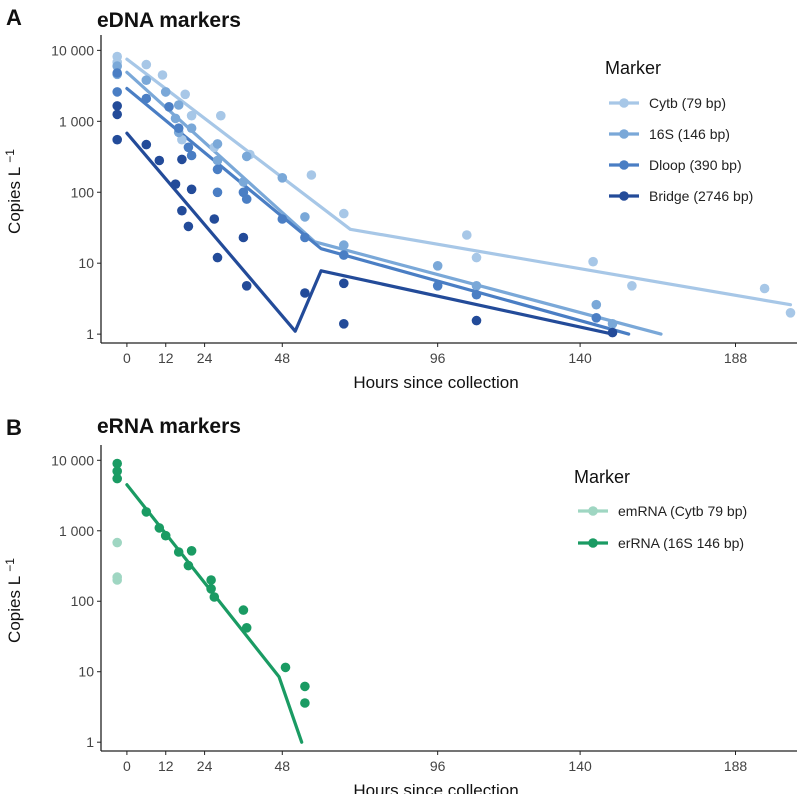 This screenshot has width=800, height=794. I want to click on legend-label-16s-146-bp: 16S (146 bp), so click(689, 134).